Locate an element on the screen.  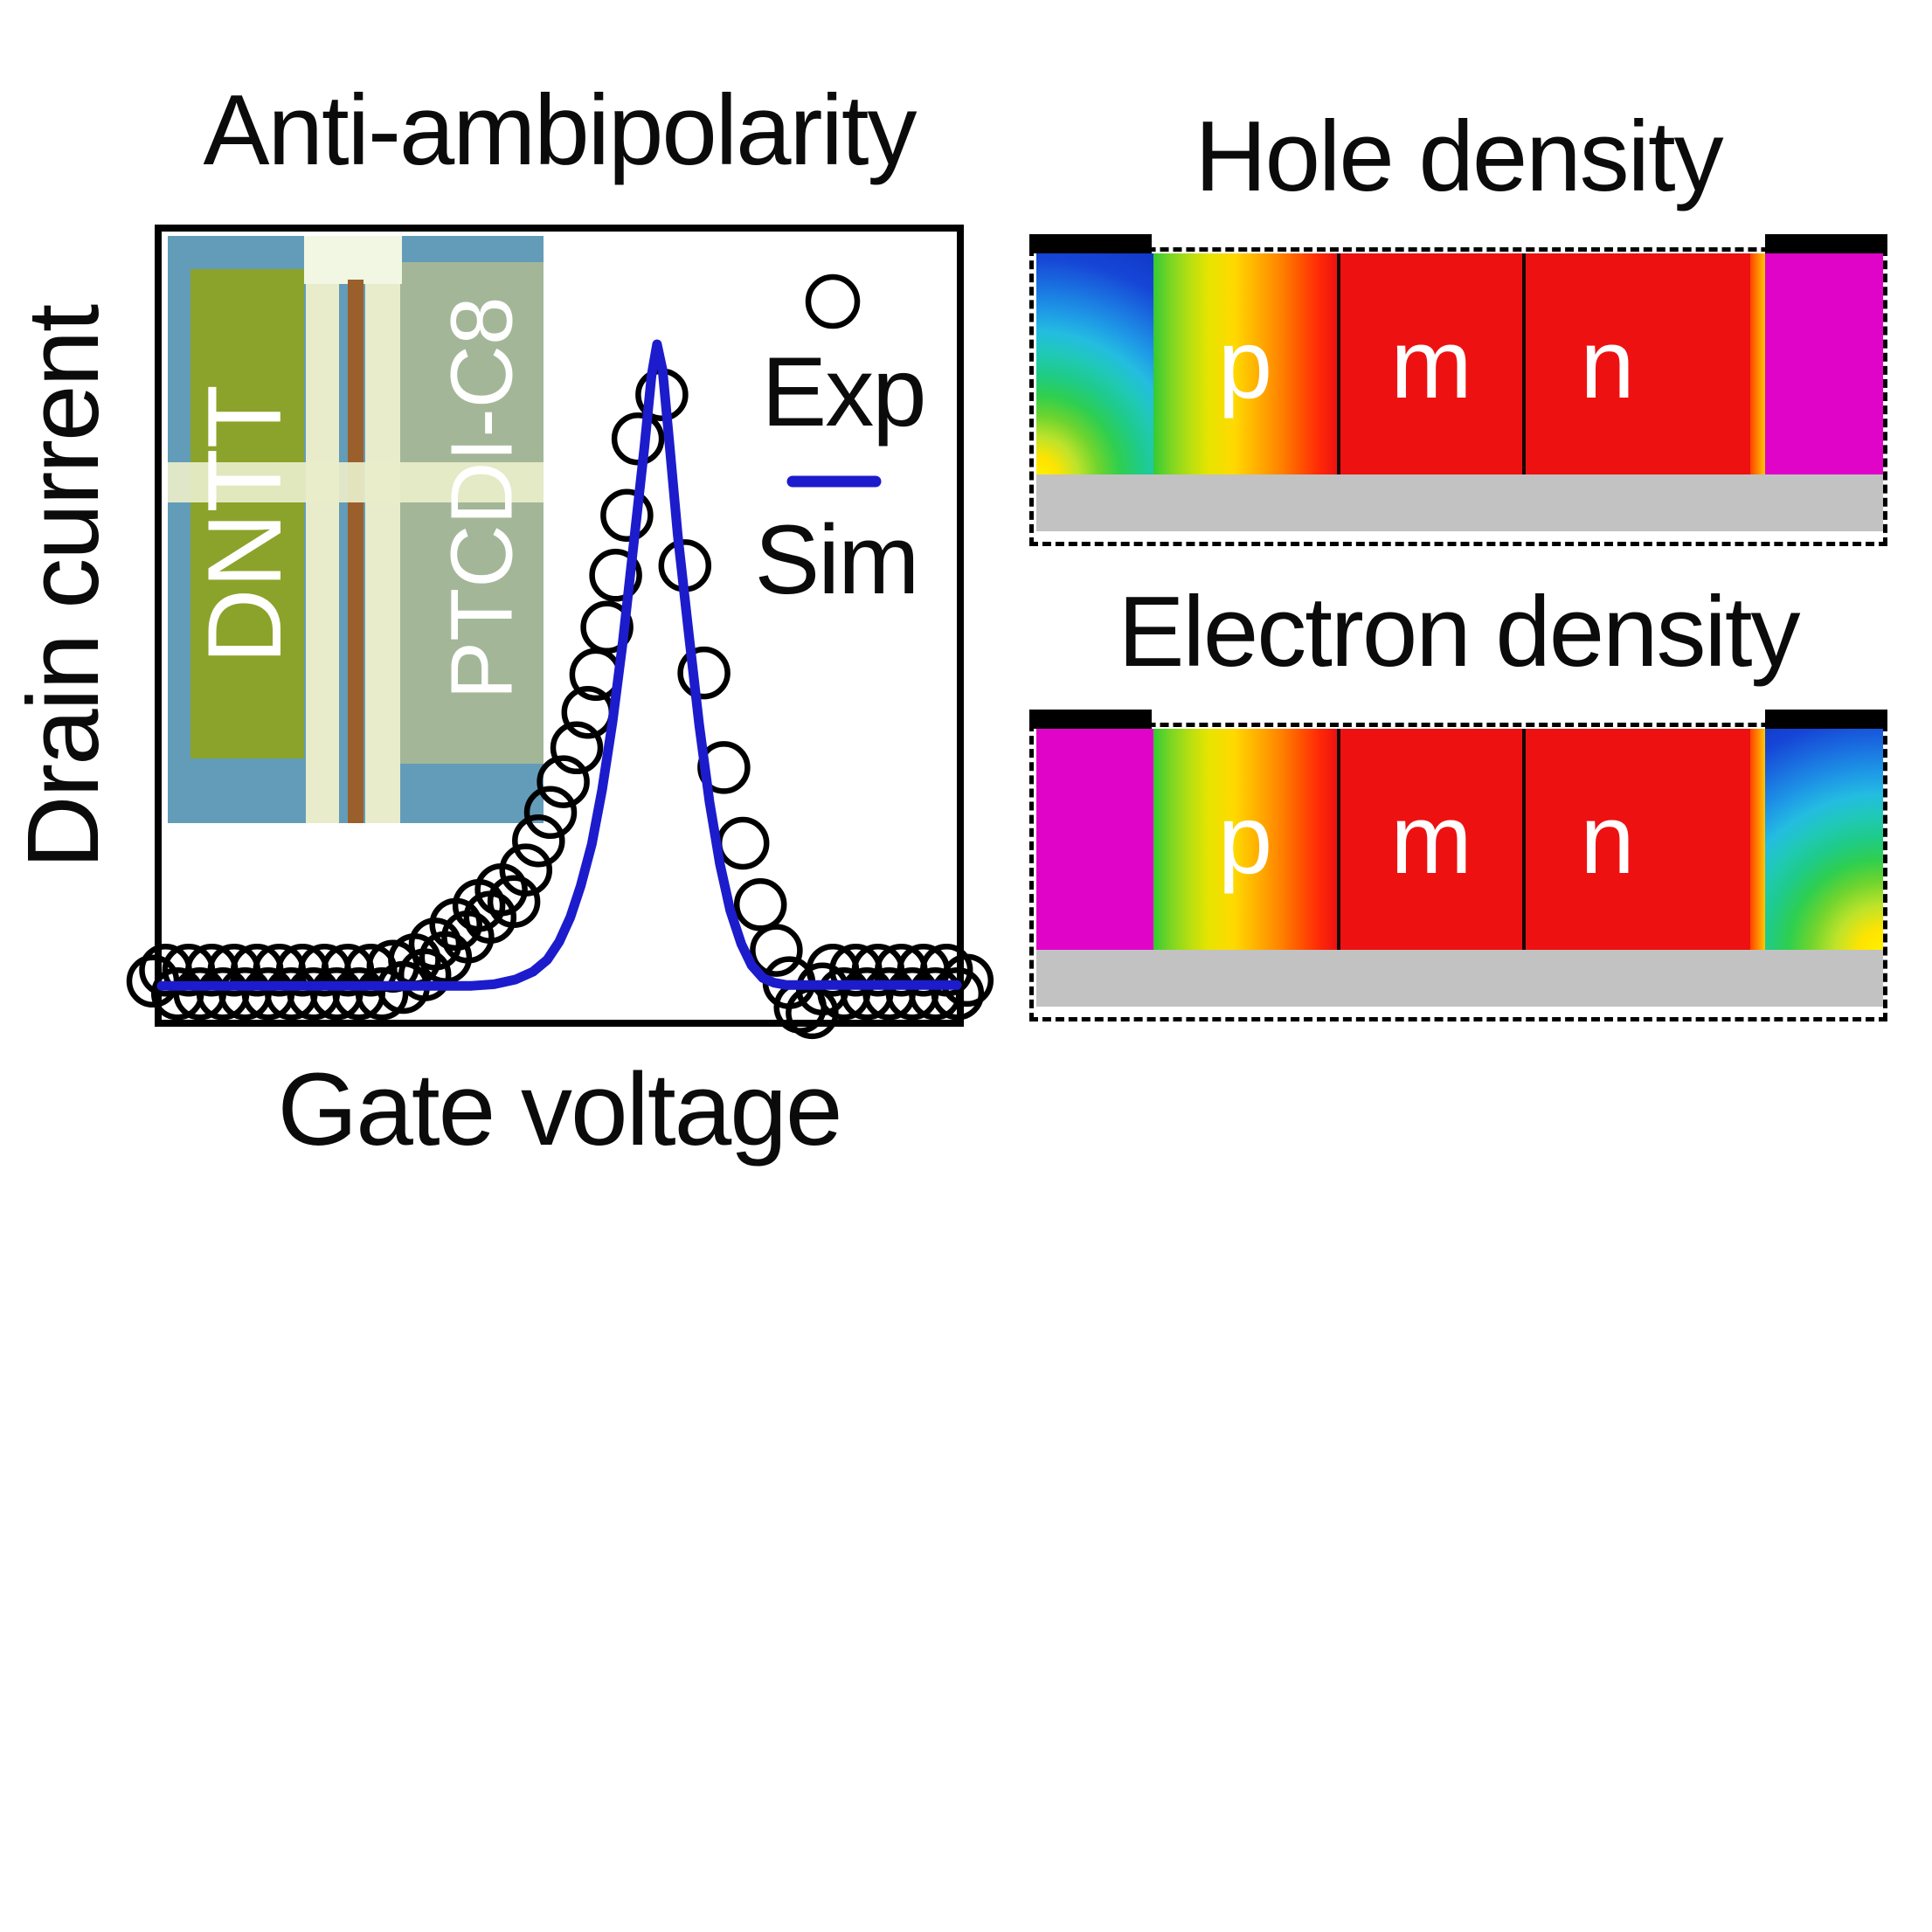
sim-curve is located at coordinates (559, 665).